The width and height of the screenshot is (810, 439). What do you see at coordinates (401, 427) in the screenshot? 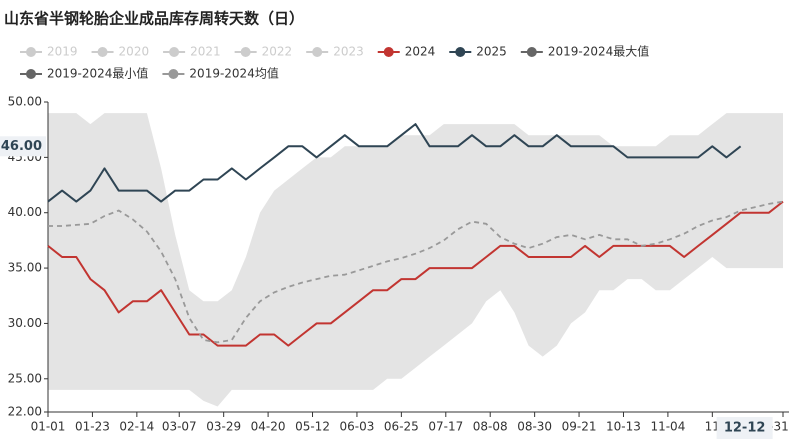
I see `x-tick-label: 06-25` at bounding box center [401, 427].